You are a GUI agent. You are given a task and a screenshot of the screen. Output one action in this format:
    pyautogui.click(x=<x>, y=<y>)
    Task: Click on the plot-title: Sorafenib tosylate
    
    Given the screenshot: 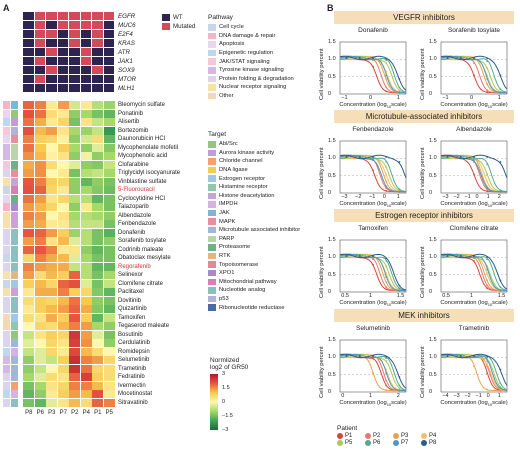 What is the action you would take?
    pyautogui.click(x=474, y=30)
    